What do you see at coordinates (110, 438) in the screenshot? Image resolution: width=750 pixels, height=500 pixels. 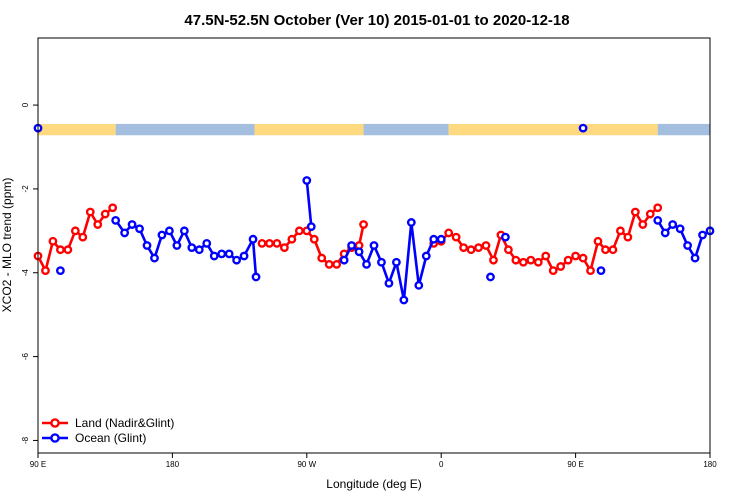 I see `legend-label: Ocean (Glint)` at bounding box center [110, 438].